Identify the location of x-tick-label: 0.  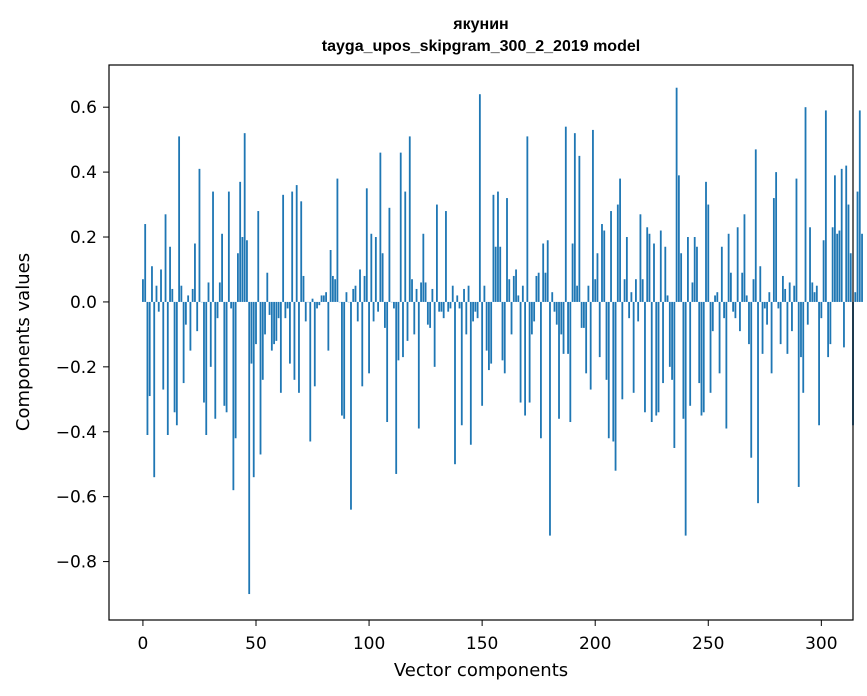
(143, 644).